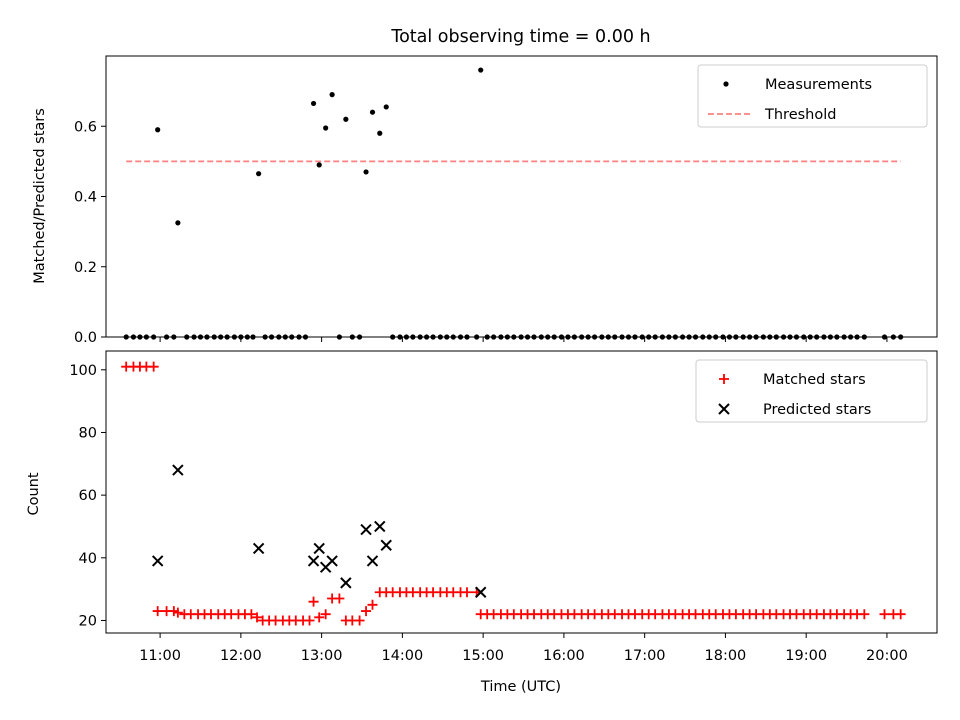  I want to click on y-tick-label: 40, so click(88, 559).